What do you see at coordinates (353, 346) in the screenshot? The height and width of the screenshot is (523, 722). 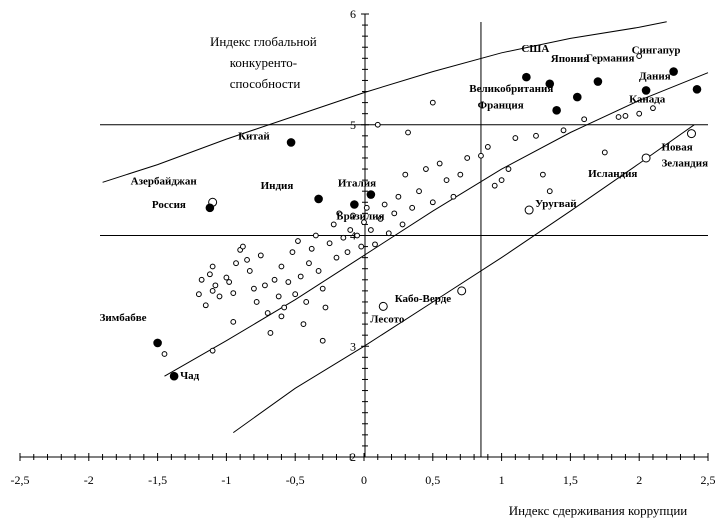 I see `y-tick-label: 3` at bounding box center [353, 346].